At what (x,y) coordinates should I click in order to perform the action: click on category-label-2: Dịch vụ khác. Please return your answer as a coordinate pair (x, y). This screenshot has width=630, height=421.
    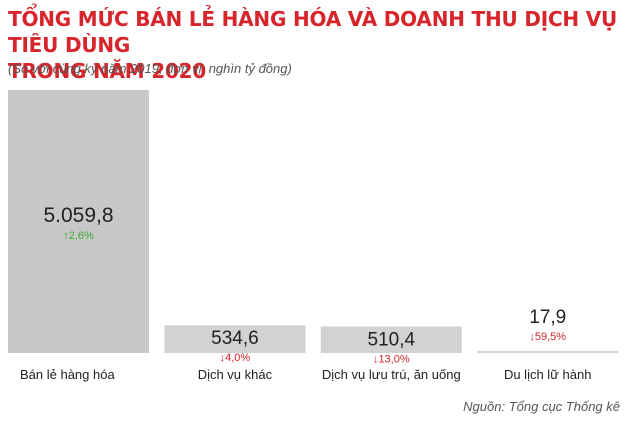
    Looking at the image, I should click on (235, 374).